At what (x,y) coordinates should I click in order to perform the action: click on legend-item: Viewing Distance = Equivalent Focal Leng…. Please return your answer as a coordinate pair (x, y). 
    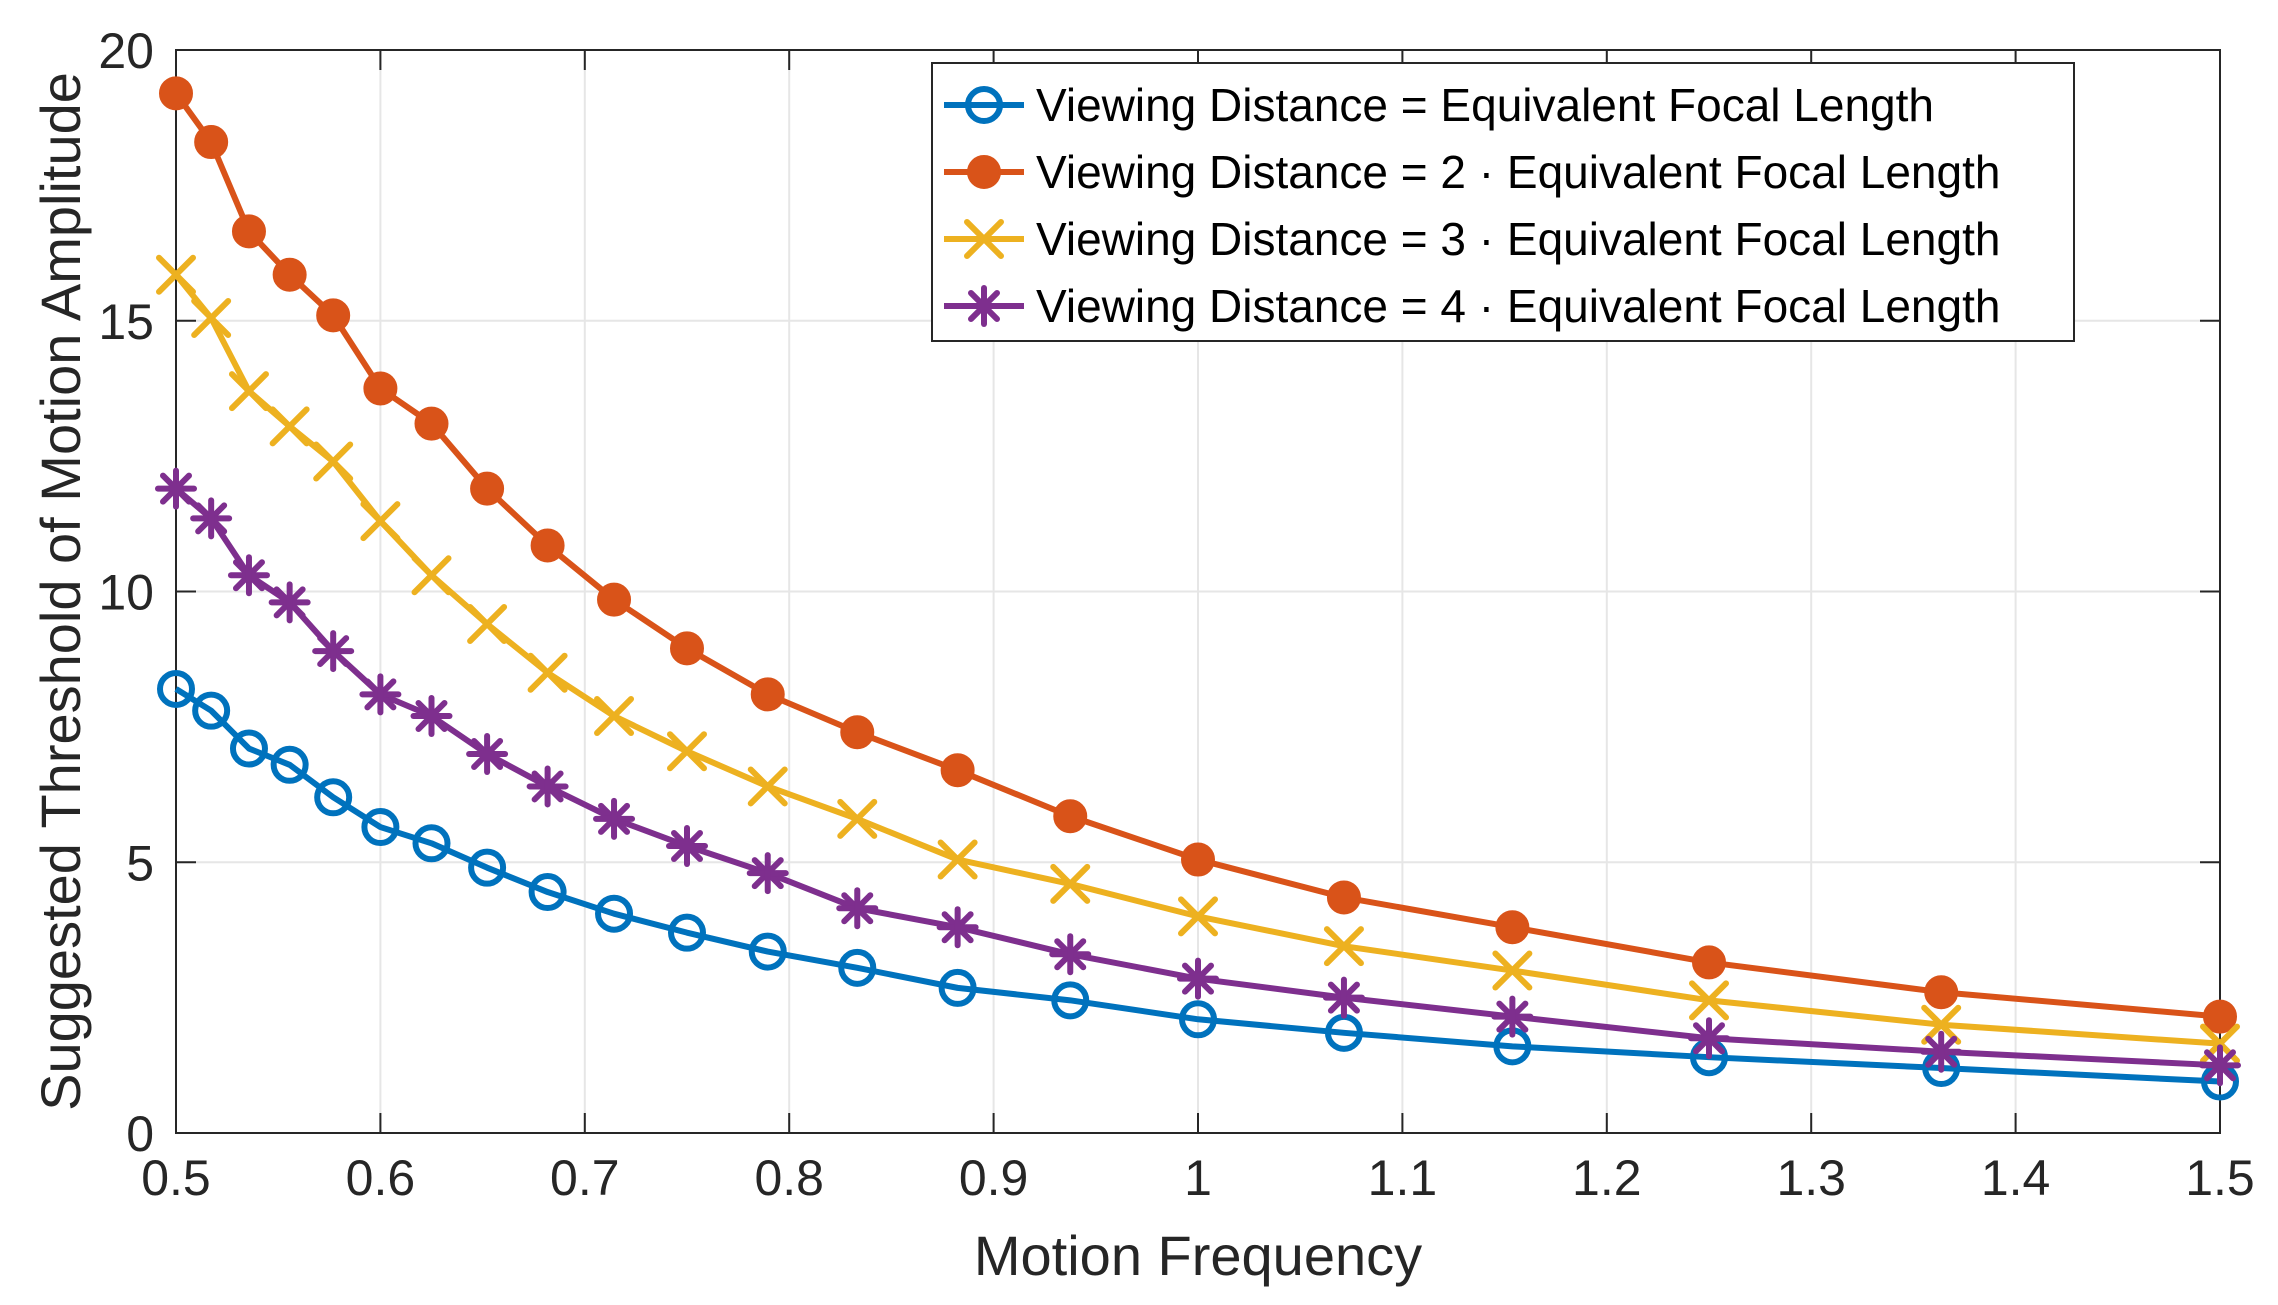
    Looking at the image, I should click on (1439, 105).